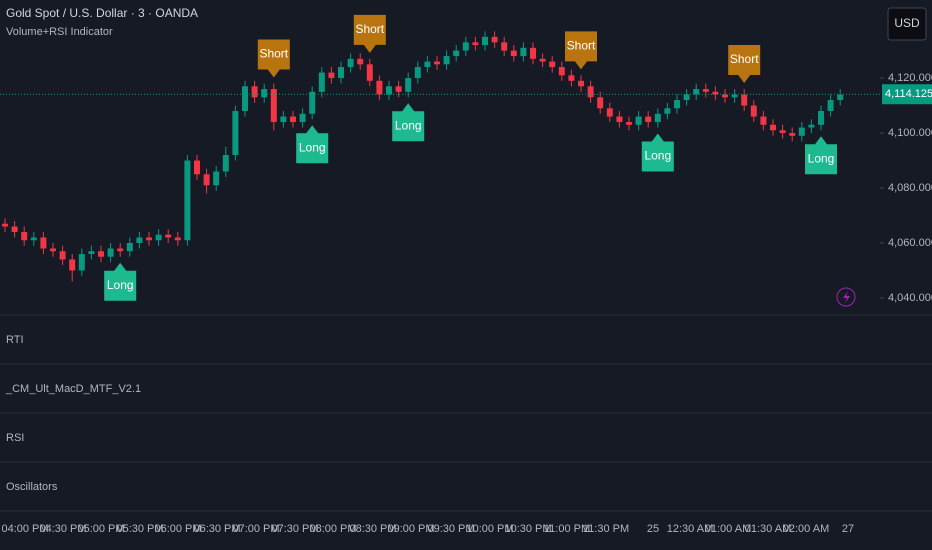 The image size is (932, 550). What do you see at coordinates (768, 529) in the screenshot?
I see `x-tick-label: 01:30 AM` at bounding box center [768, 529].